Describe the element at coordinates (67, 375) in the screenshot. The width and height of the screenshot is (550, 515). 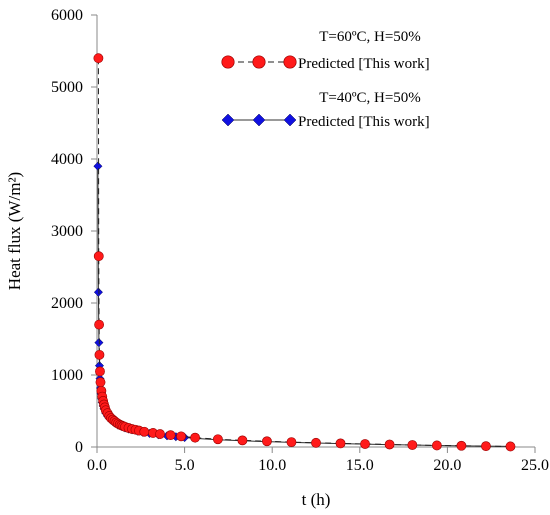
I see `y-tick-label: 1000` at that location.